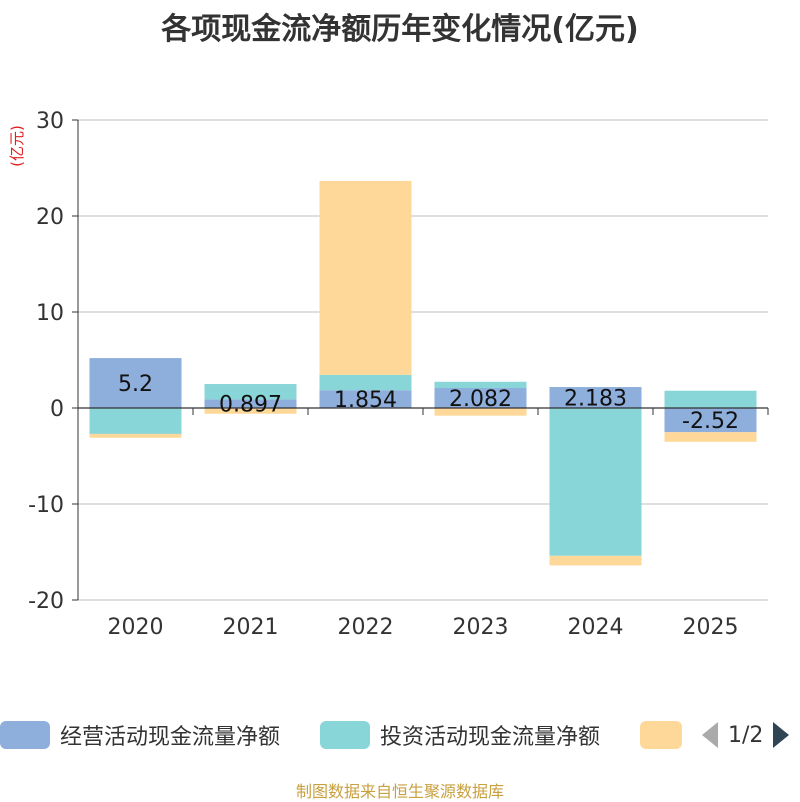 This screenshot has height=802, width=800. What do you see at coordinates (50, 121) in the screenshot?
I see `y-tick-label: 30` at bounding box center [50, 121].